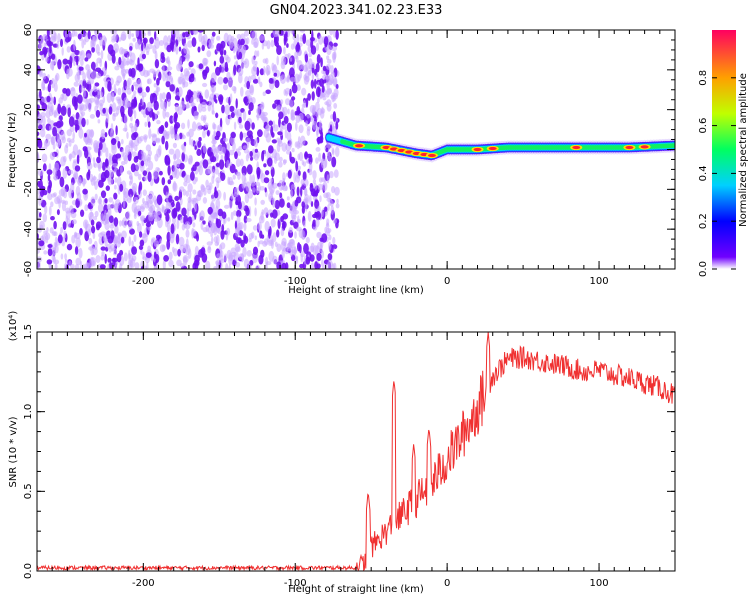 The image size is (750, 600). What do you see at coordinates (356, 589) in the screenshot?
I see `snr-xlabel: Height of straight line (km)` at bounding box center [356, 589].